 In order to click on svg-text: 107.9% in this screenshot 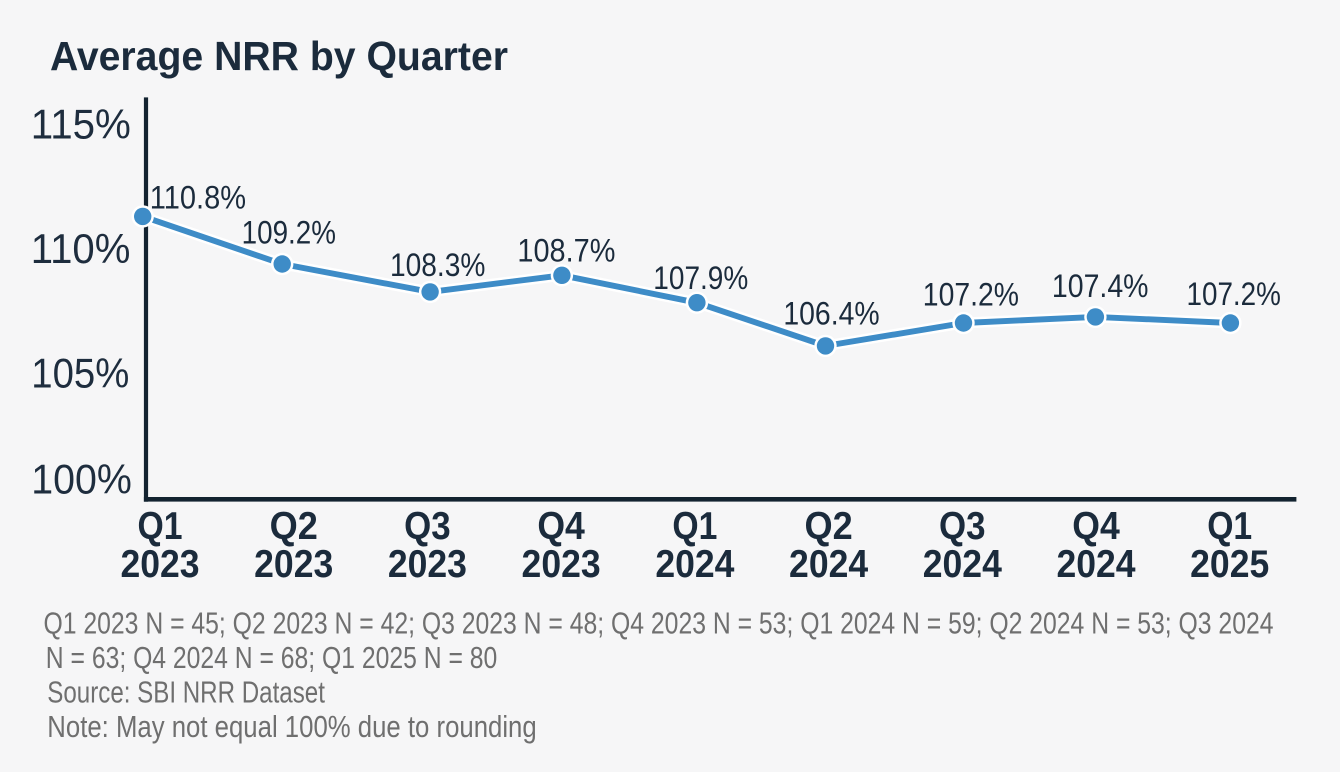, I will do `click(700, 278)`.